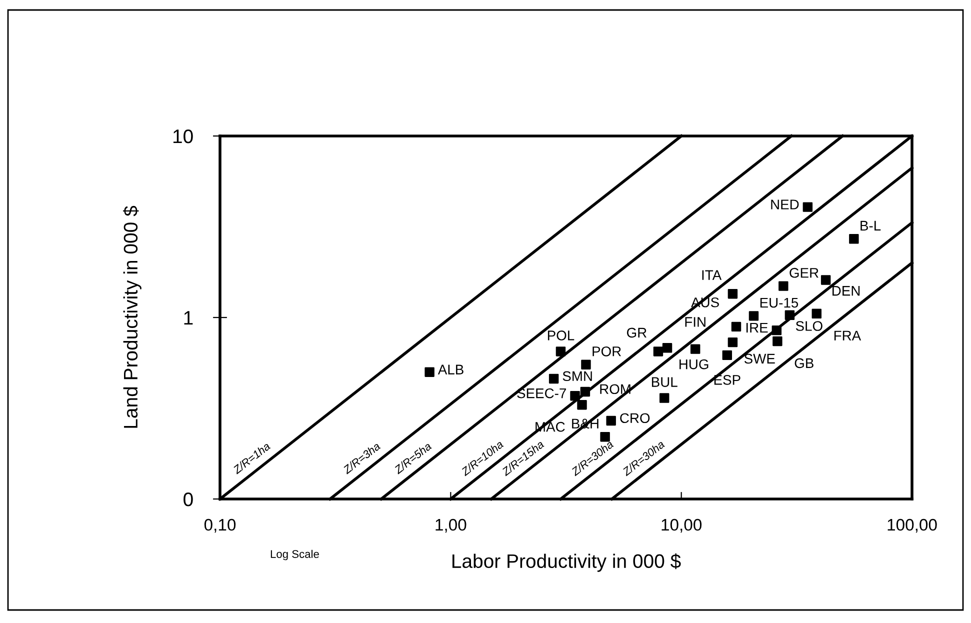 Image resolution: width=971 pixels, height=623 pixels. Describe the element at coordinates (804, 363) in the screenshot. I see `annotation: GB` at that location.